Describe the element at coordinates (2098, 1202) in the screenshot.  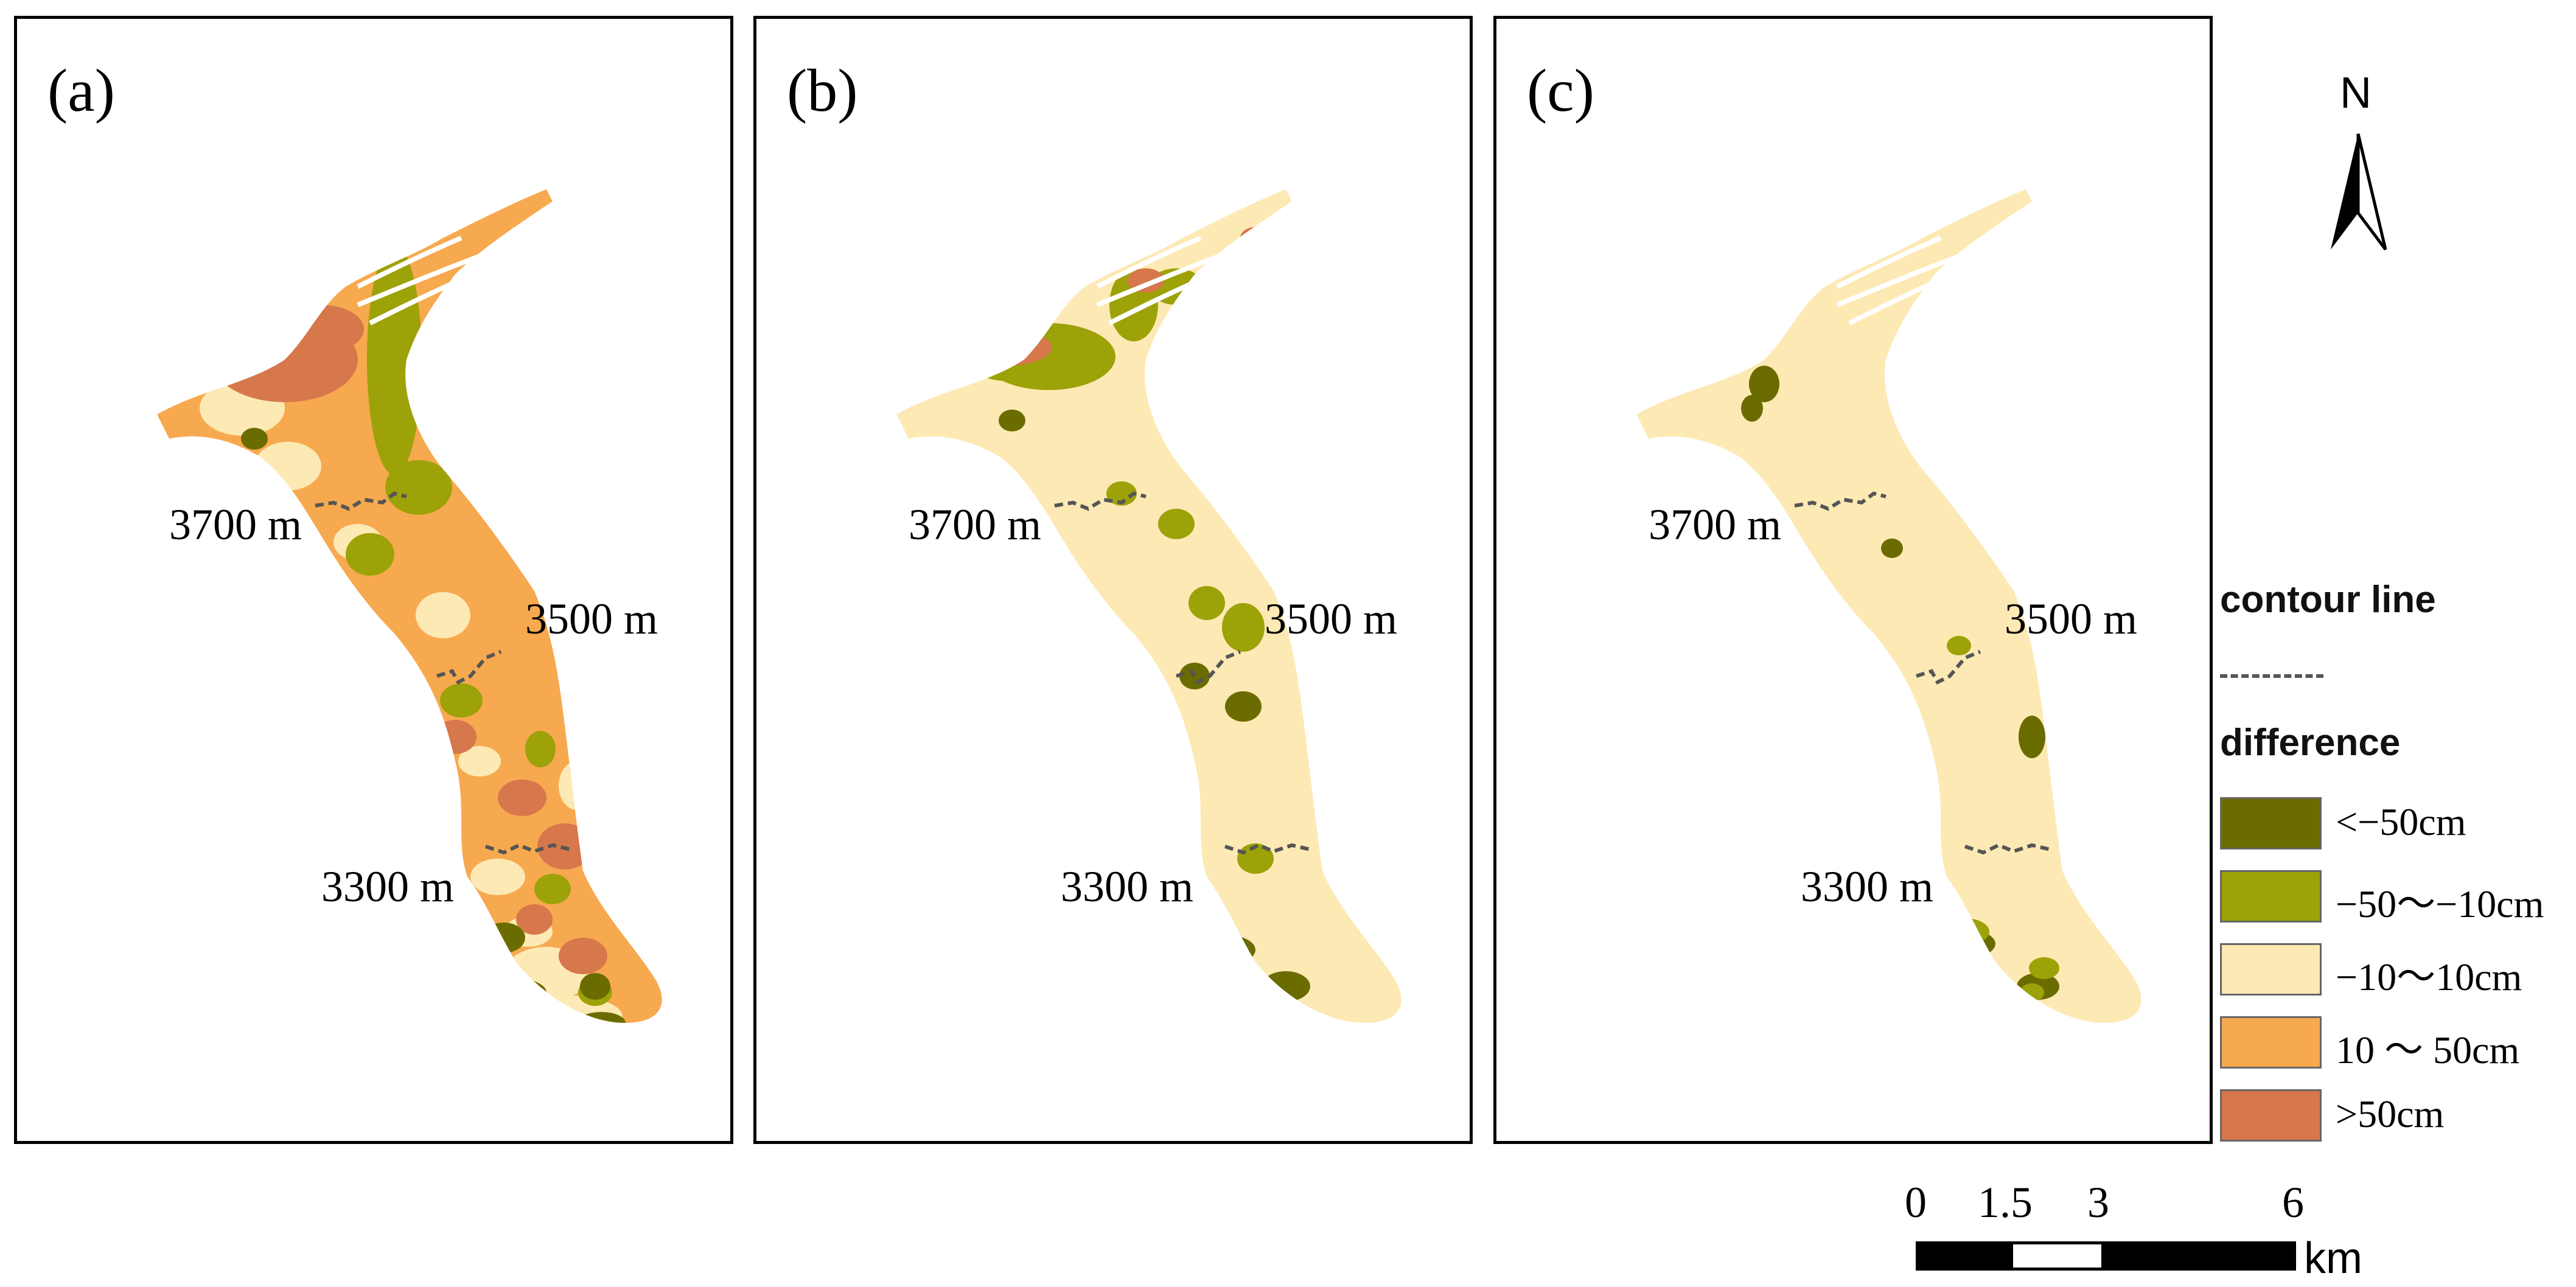
I see `scale-tick-3: 3` at that location.